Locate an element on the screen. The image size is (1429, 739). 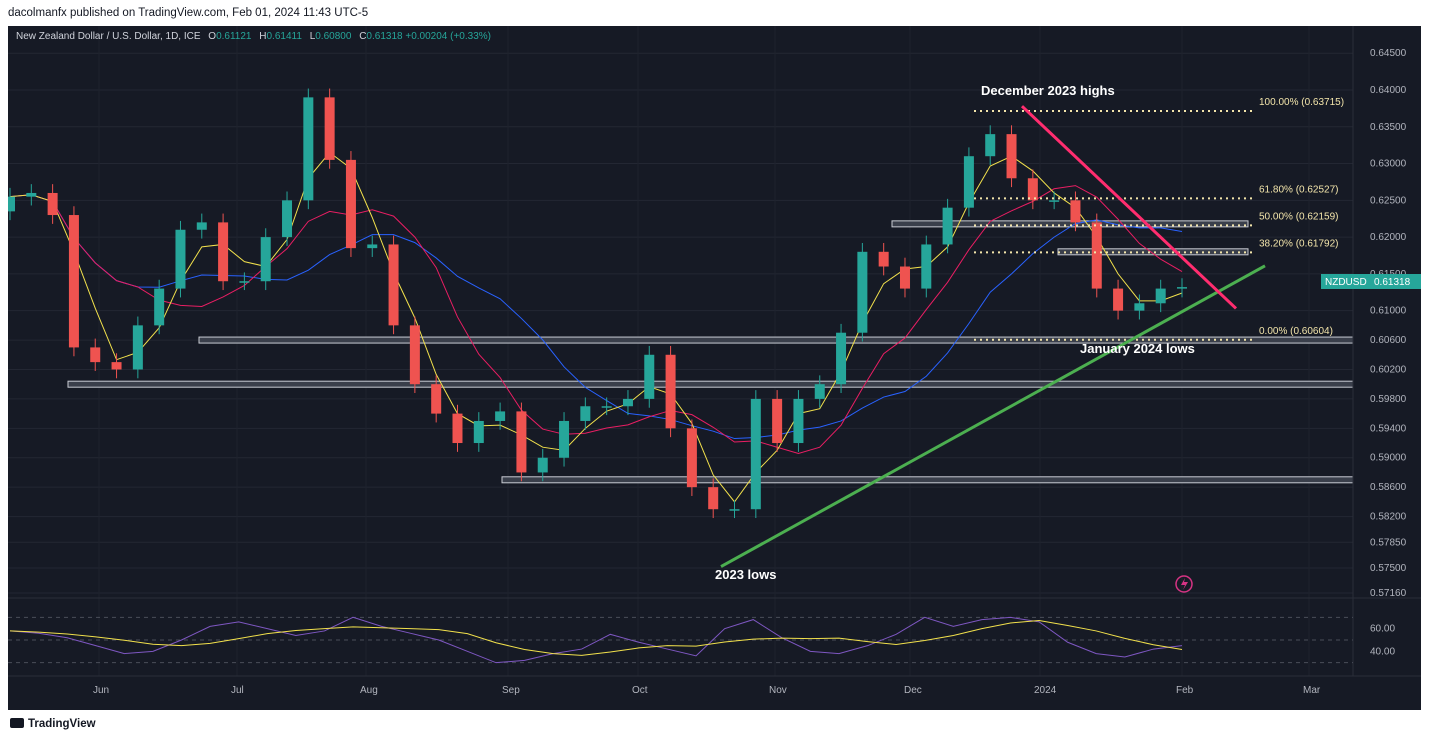
price-tick-label: 0.60600 is located at coordinates (1388, 340).